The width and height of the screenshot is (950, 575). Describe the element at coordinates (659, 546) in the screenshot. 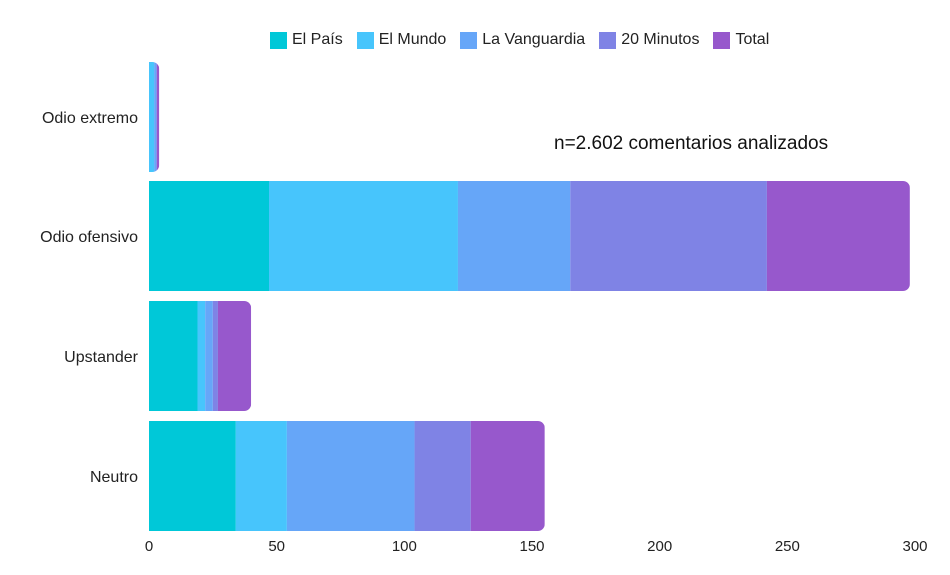

I see `x-tick-label: 200` at that location.